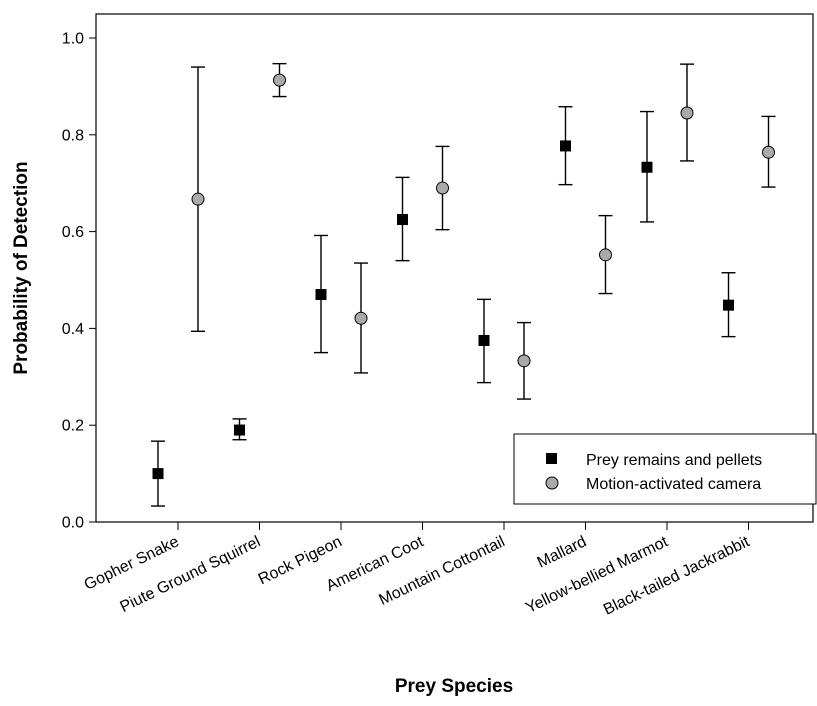 This screenshot has height=706, width=817. I want to click on x-category-label: Yellow-bellied Marmot, so click(597, 575).